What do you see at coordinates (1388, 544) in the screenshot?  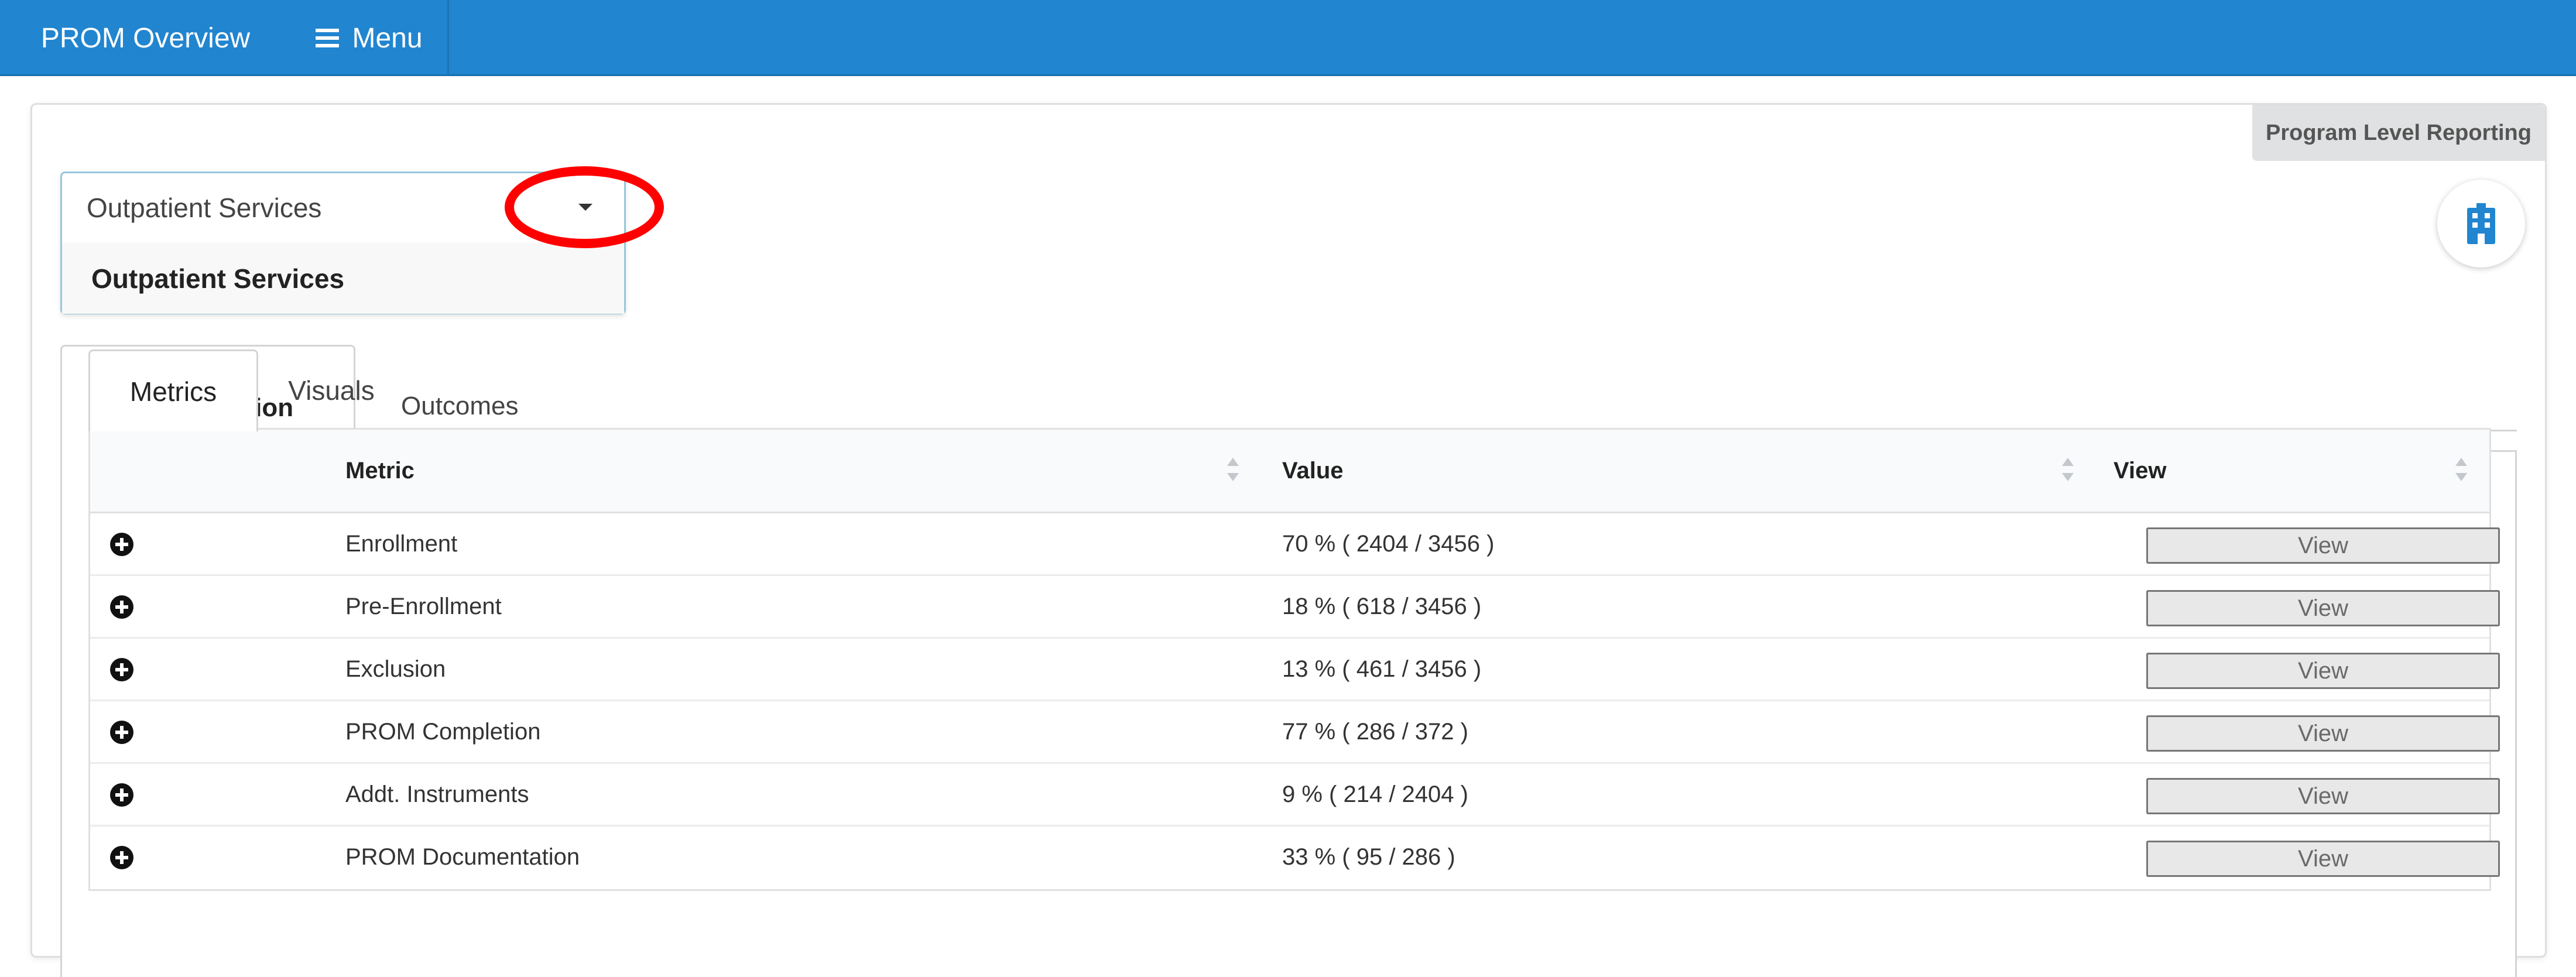 I see `metric-value: 70 % ( 2404 / 3456 )` at bounding box center [1388, 544].